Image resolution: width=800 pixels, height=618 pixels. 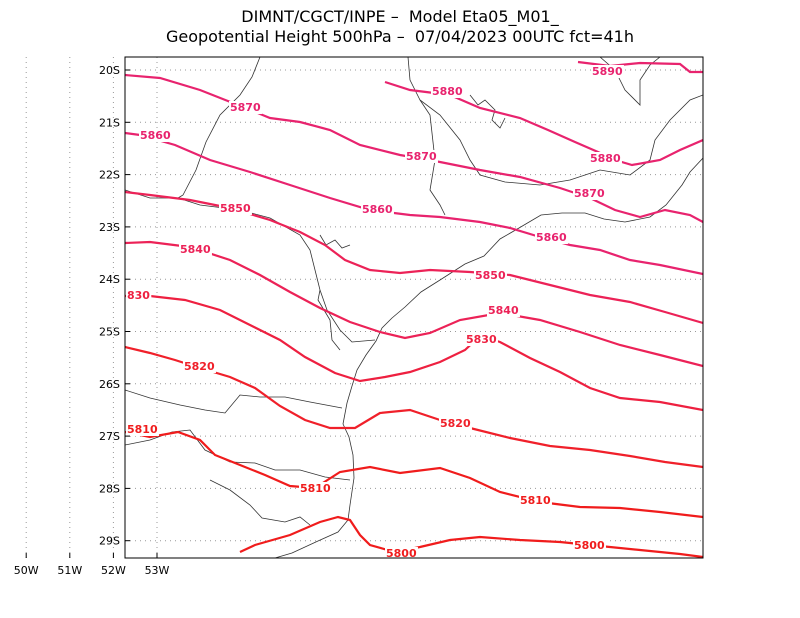 I want to click on lat-label: 25S, so click(x=109, y=332).